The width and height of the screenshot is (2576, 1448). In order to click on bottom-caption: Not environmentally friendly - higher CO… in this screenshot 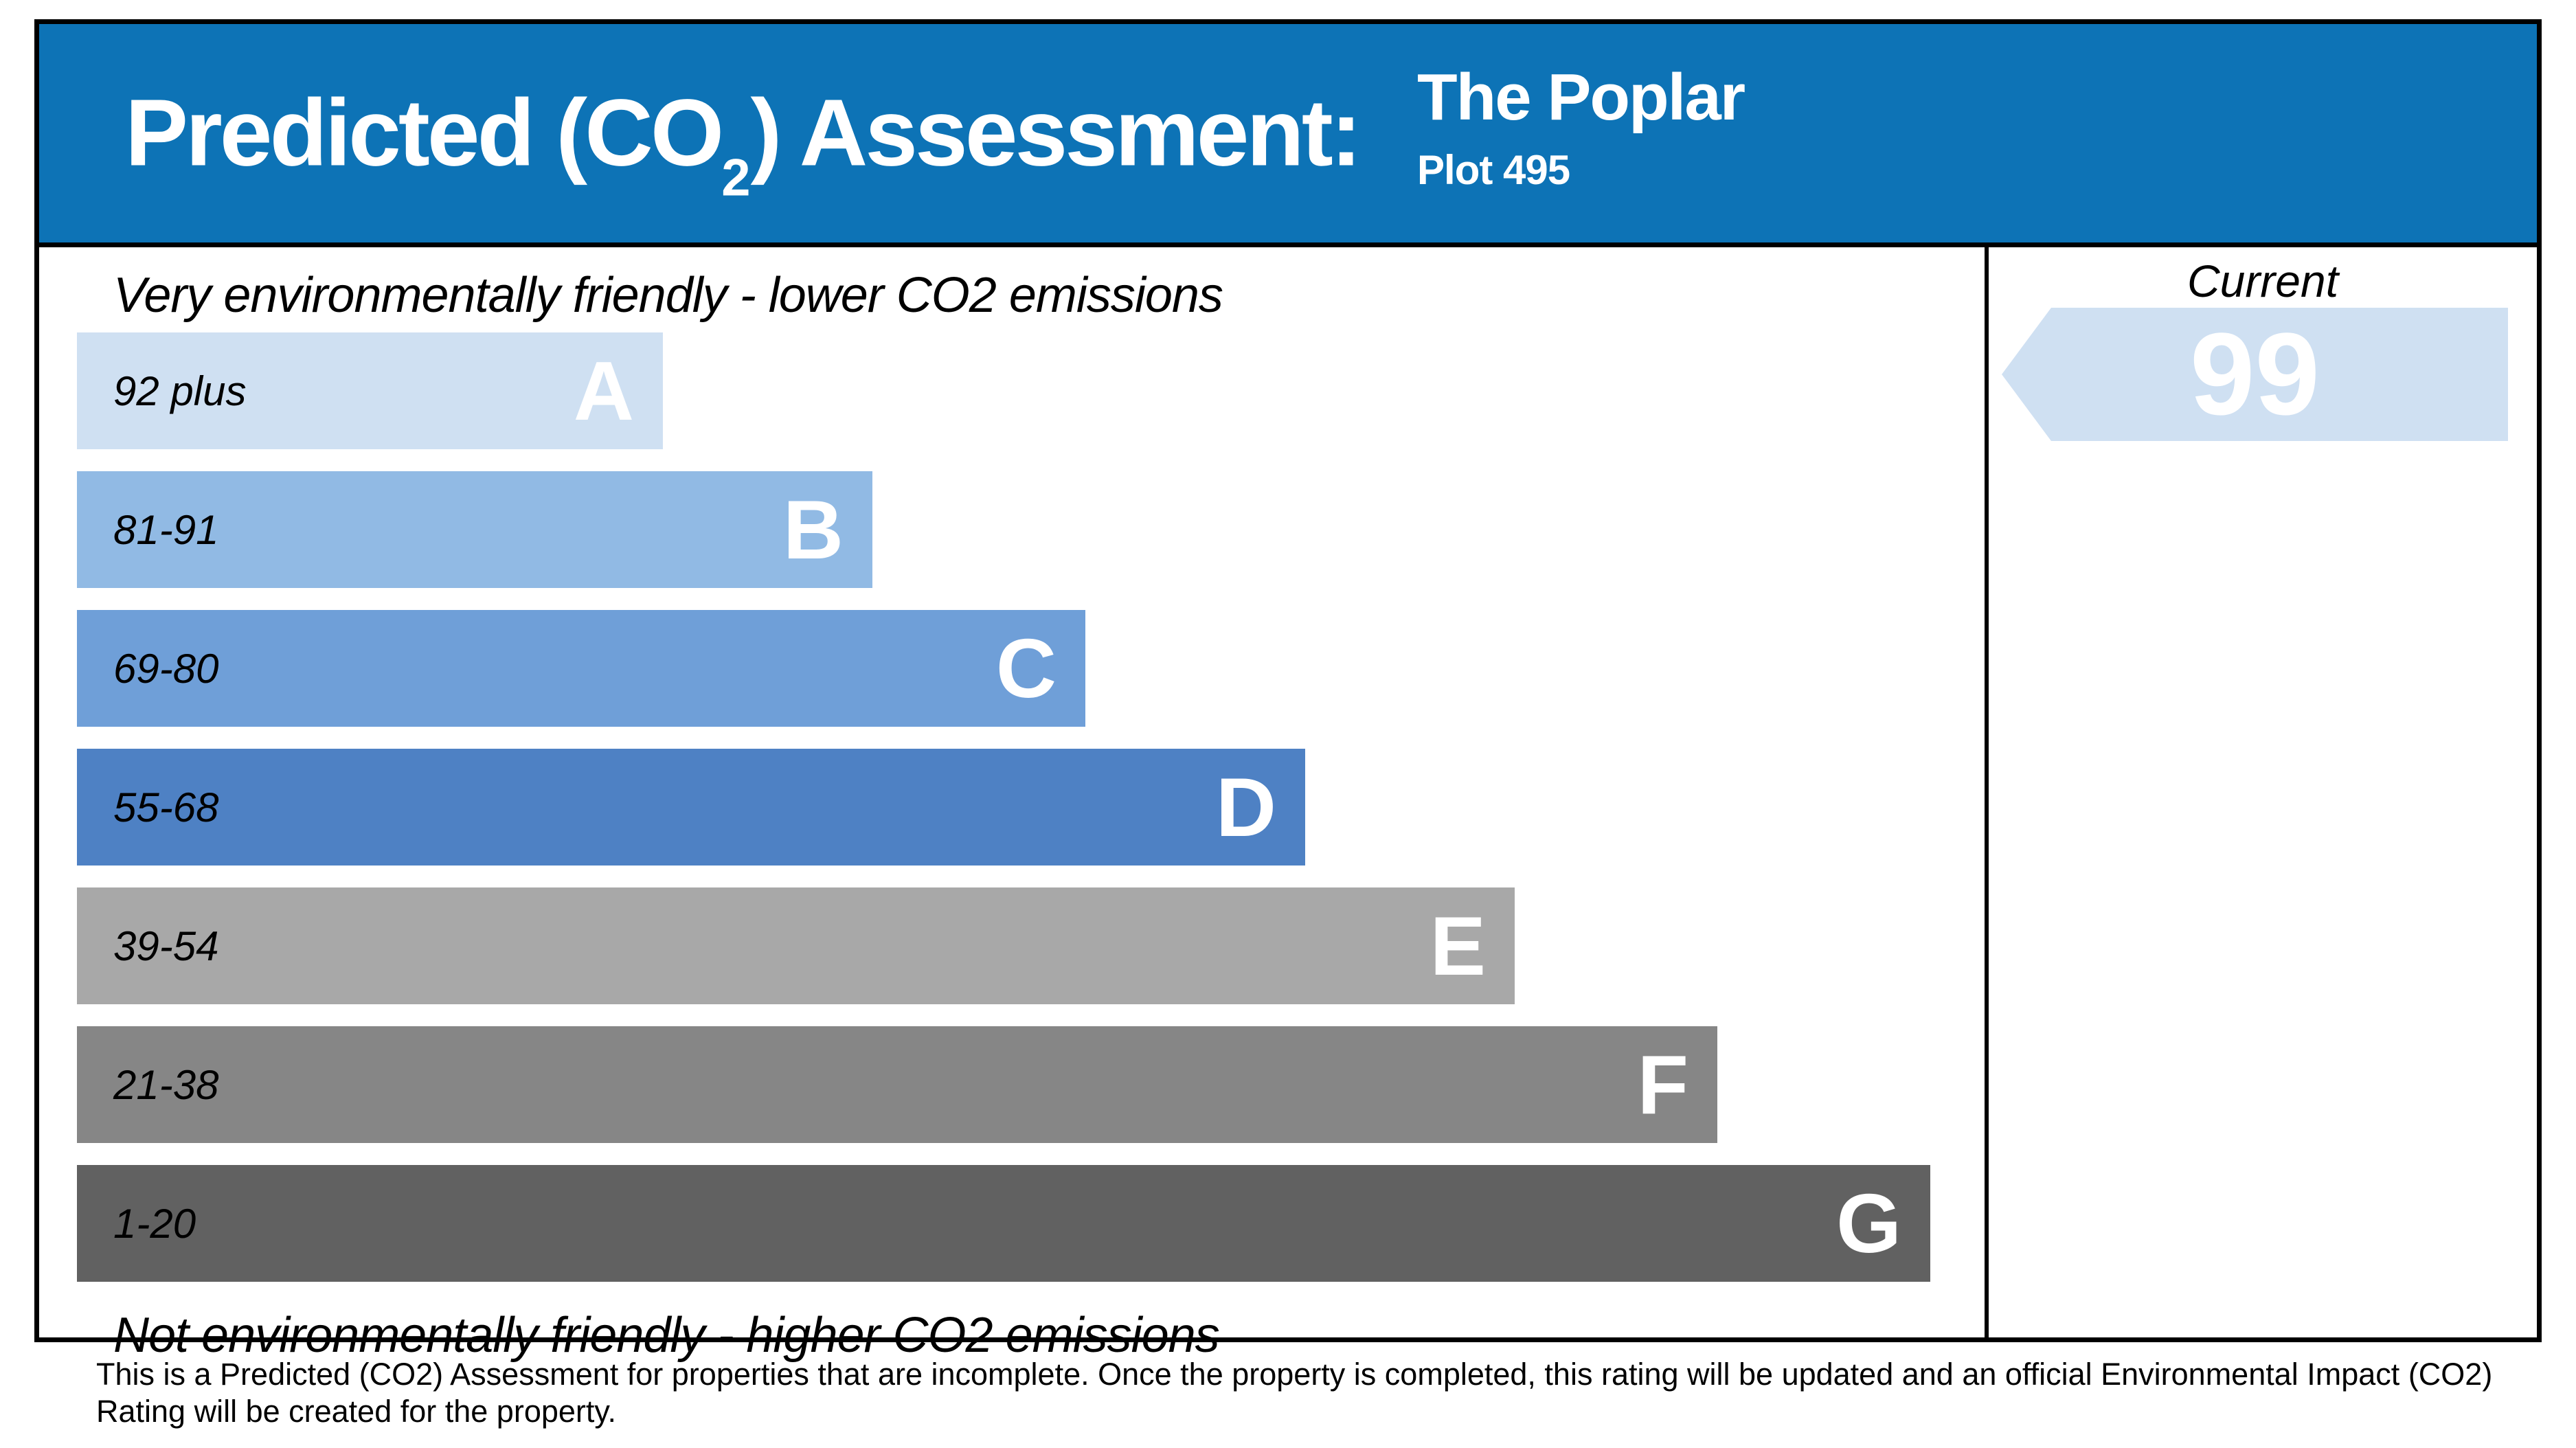, I will do `click(666, 1335)`.